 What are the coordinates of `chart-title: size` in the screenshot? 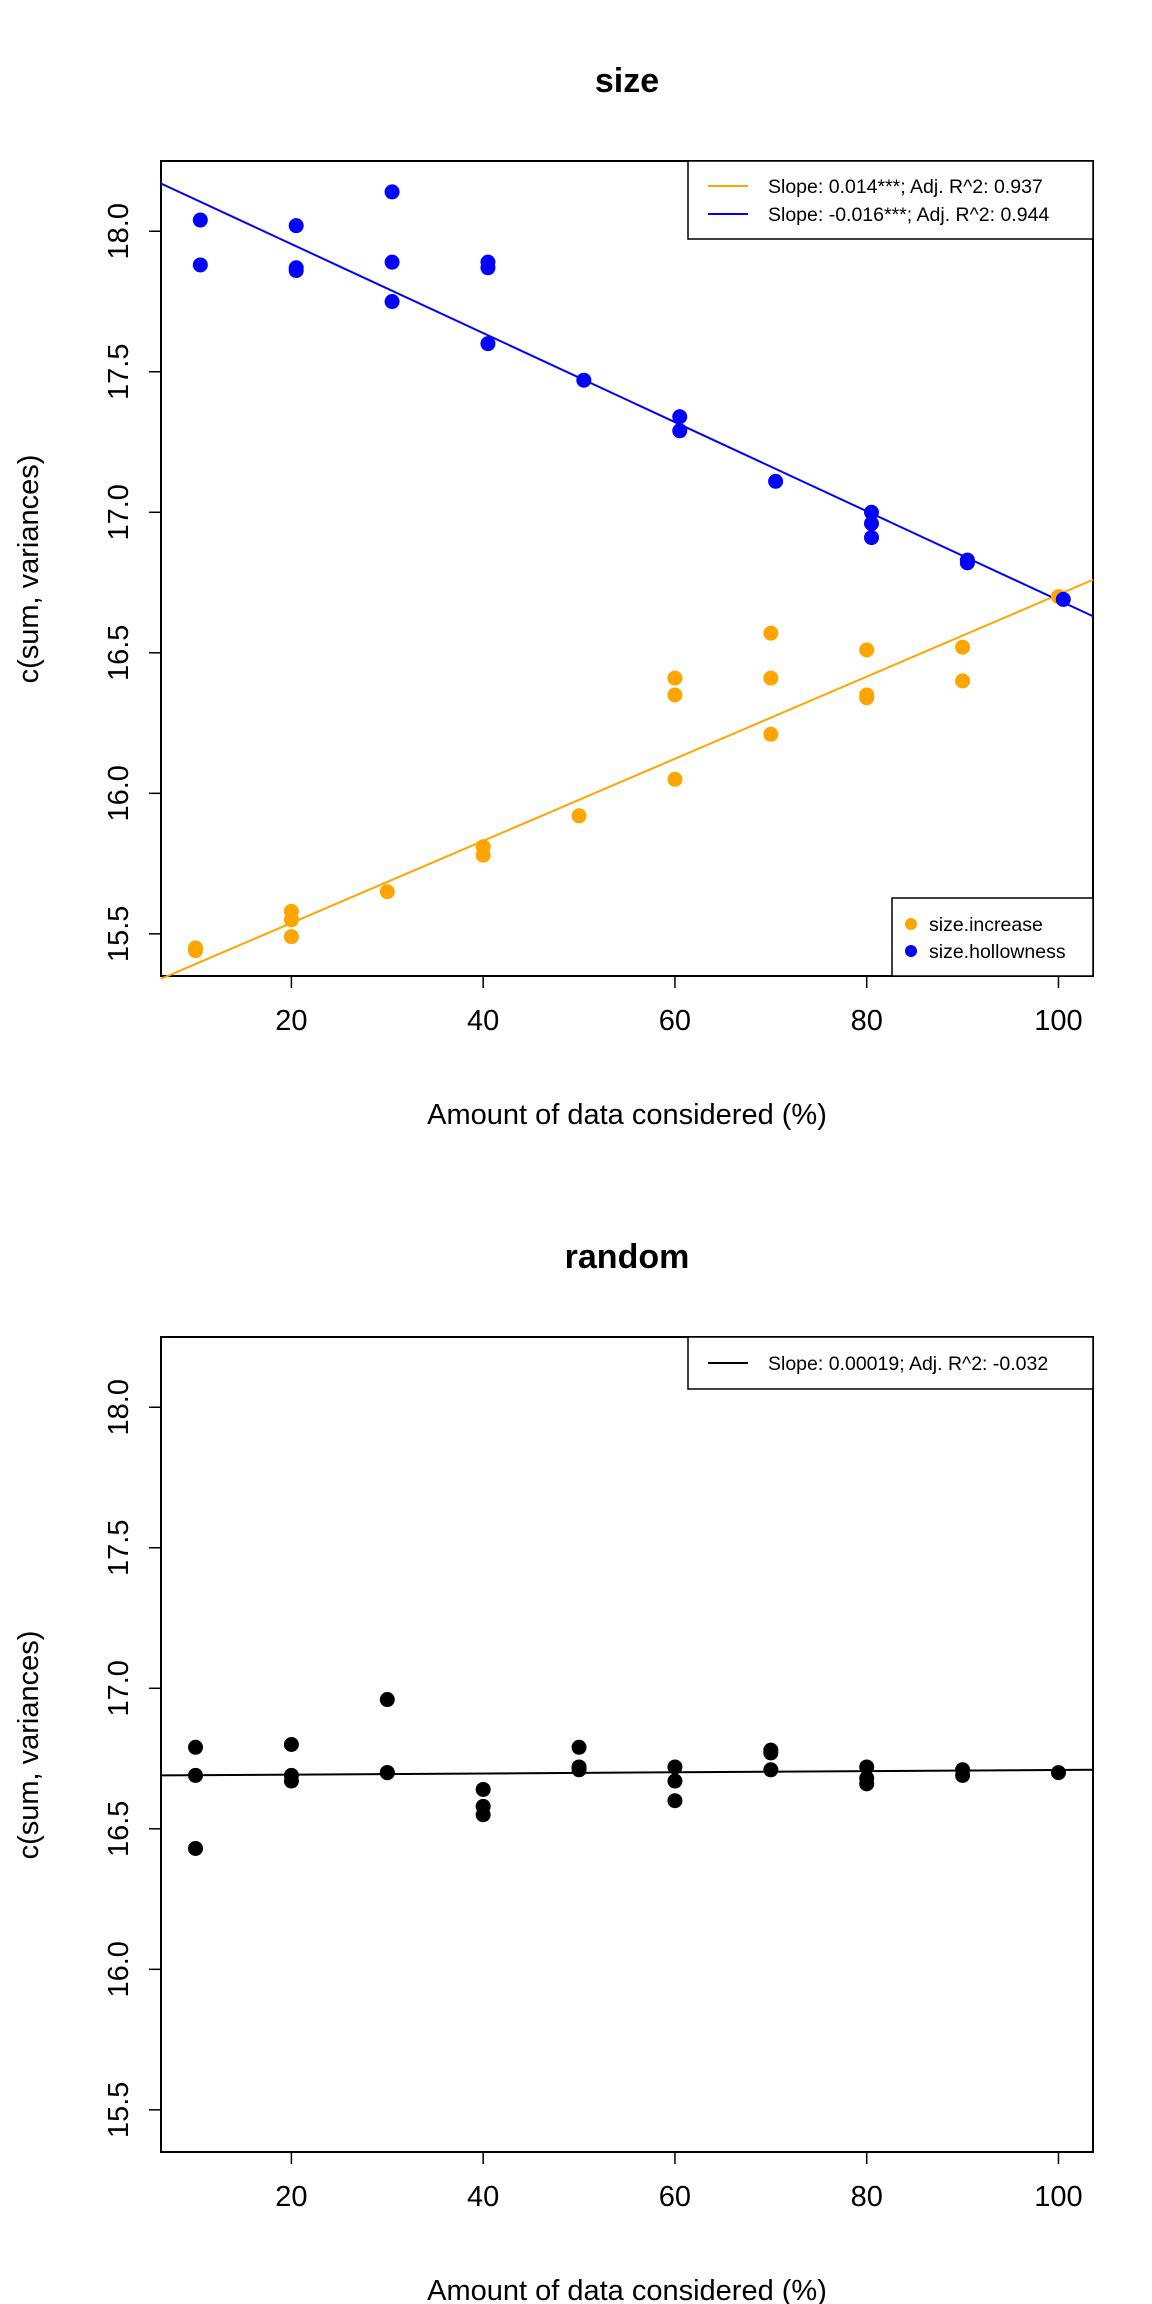 It's located at (627, 81).